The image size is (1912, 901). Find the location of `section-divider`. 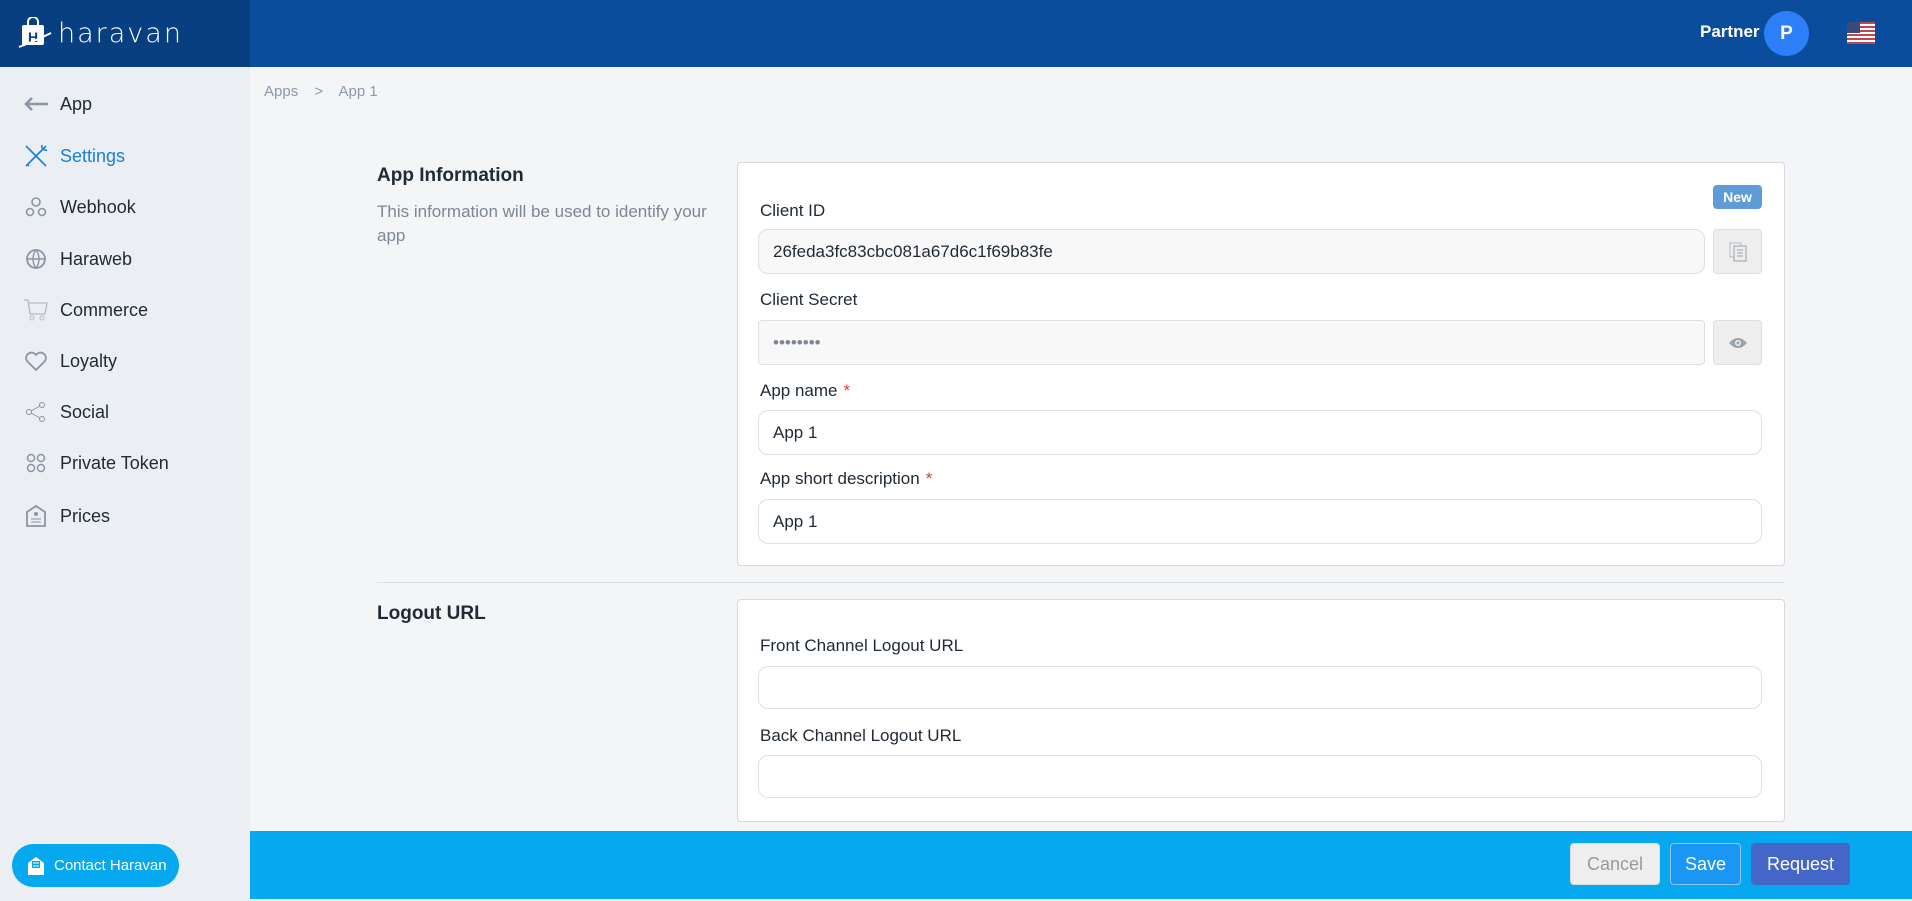

section-divider is located at coordinates (1081, 582).